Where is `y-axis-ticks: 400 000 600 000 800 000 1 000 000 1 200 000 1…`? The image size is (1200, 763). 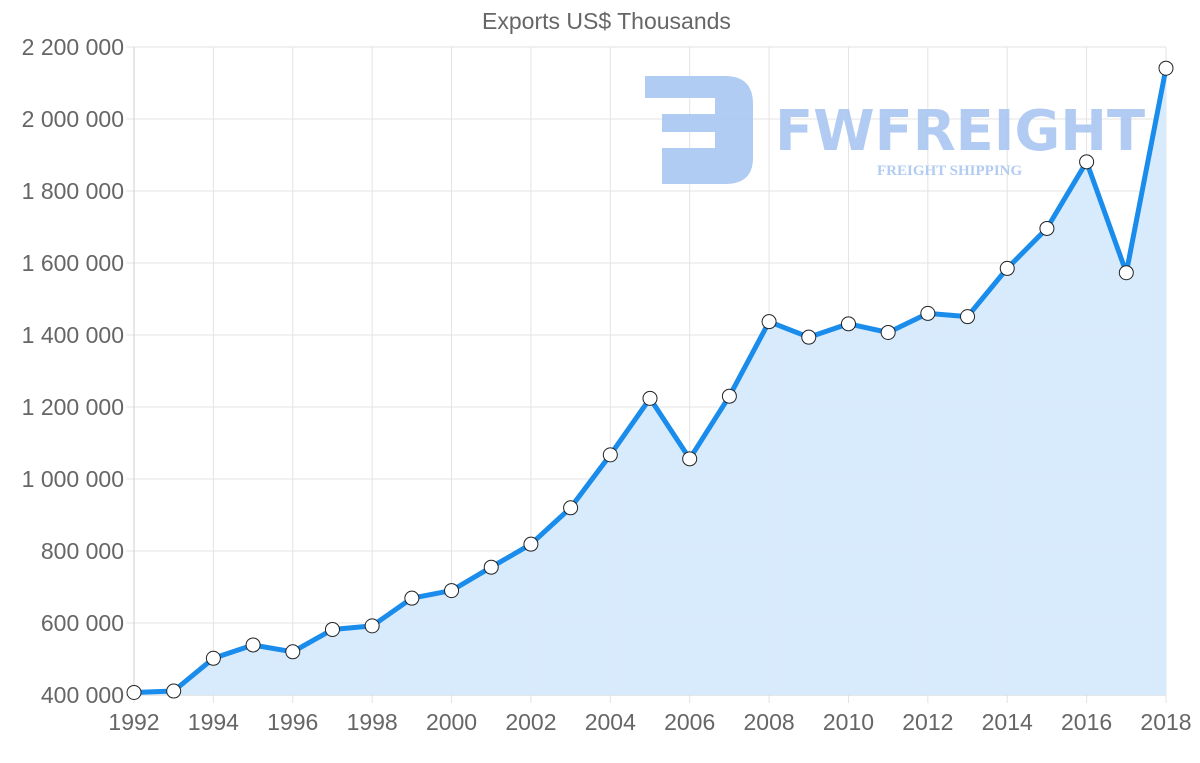
y-axis-ticks: 400 000 600 000 800 000 1 000 000 1 200 000 1… is located at coordinates (73, 371).